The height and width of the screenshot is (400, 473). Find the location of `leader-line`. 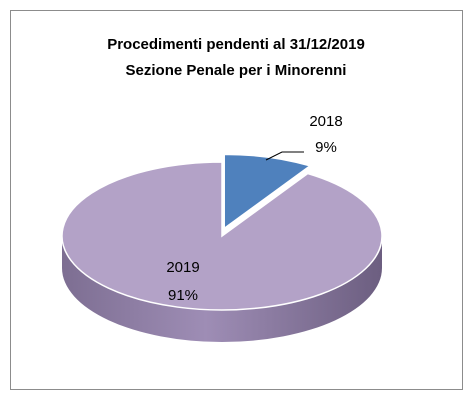

leader-line is located at coordinates (284, 156).